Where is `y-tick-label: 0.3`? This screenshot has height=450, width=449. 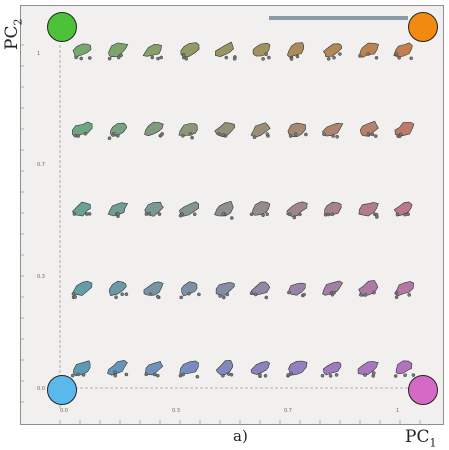 y-tick-label: 0.3 is located at coordinates (41, 277).